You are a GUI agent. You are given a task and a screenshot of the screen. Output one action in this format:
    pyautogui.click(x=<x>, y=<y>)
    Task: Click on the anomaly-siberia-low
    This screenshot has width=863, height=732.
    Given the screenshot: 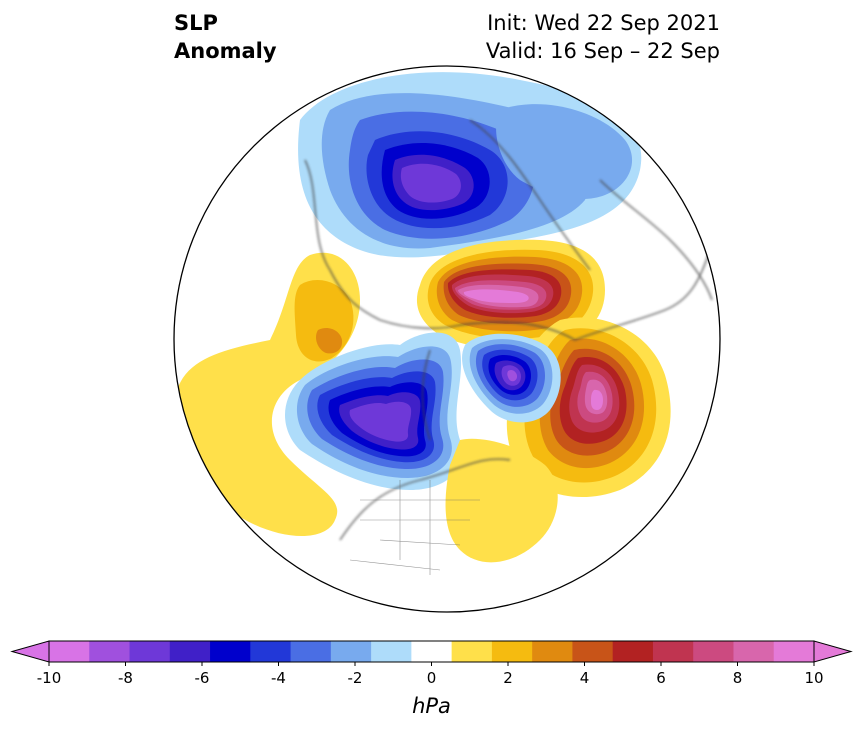 What is the action you would take?
    pyautogui.click(x=470, y=165)
    